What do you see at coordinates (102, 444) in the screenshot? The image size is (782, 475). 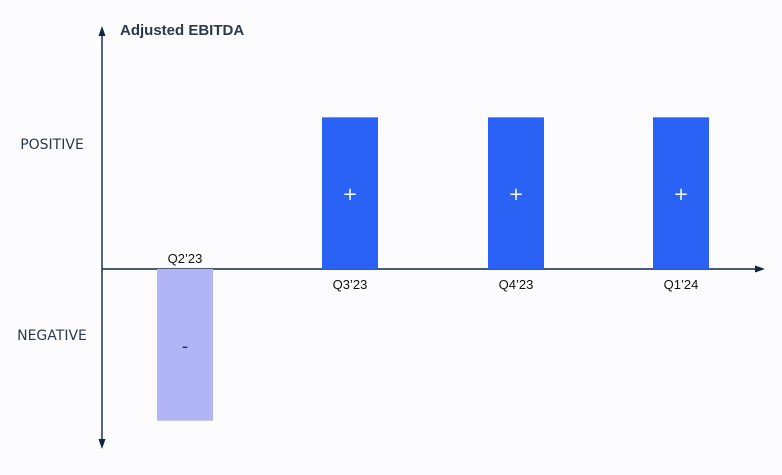 I see `y-axis-bottom-arrow` at bounding box center [102, 444].